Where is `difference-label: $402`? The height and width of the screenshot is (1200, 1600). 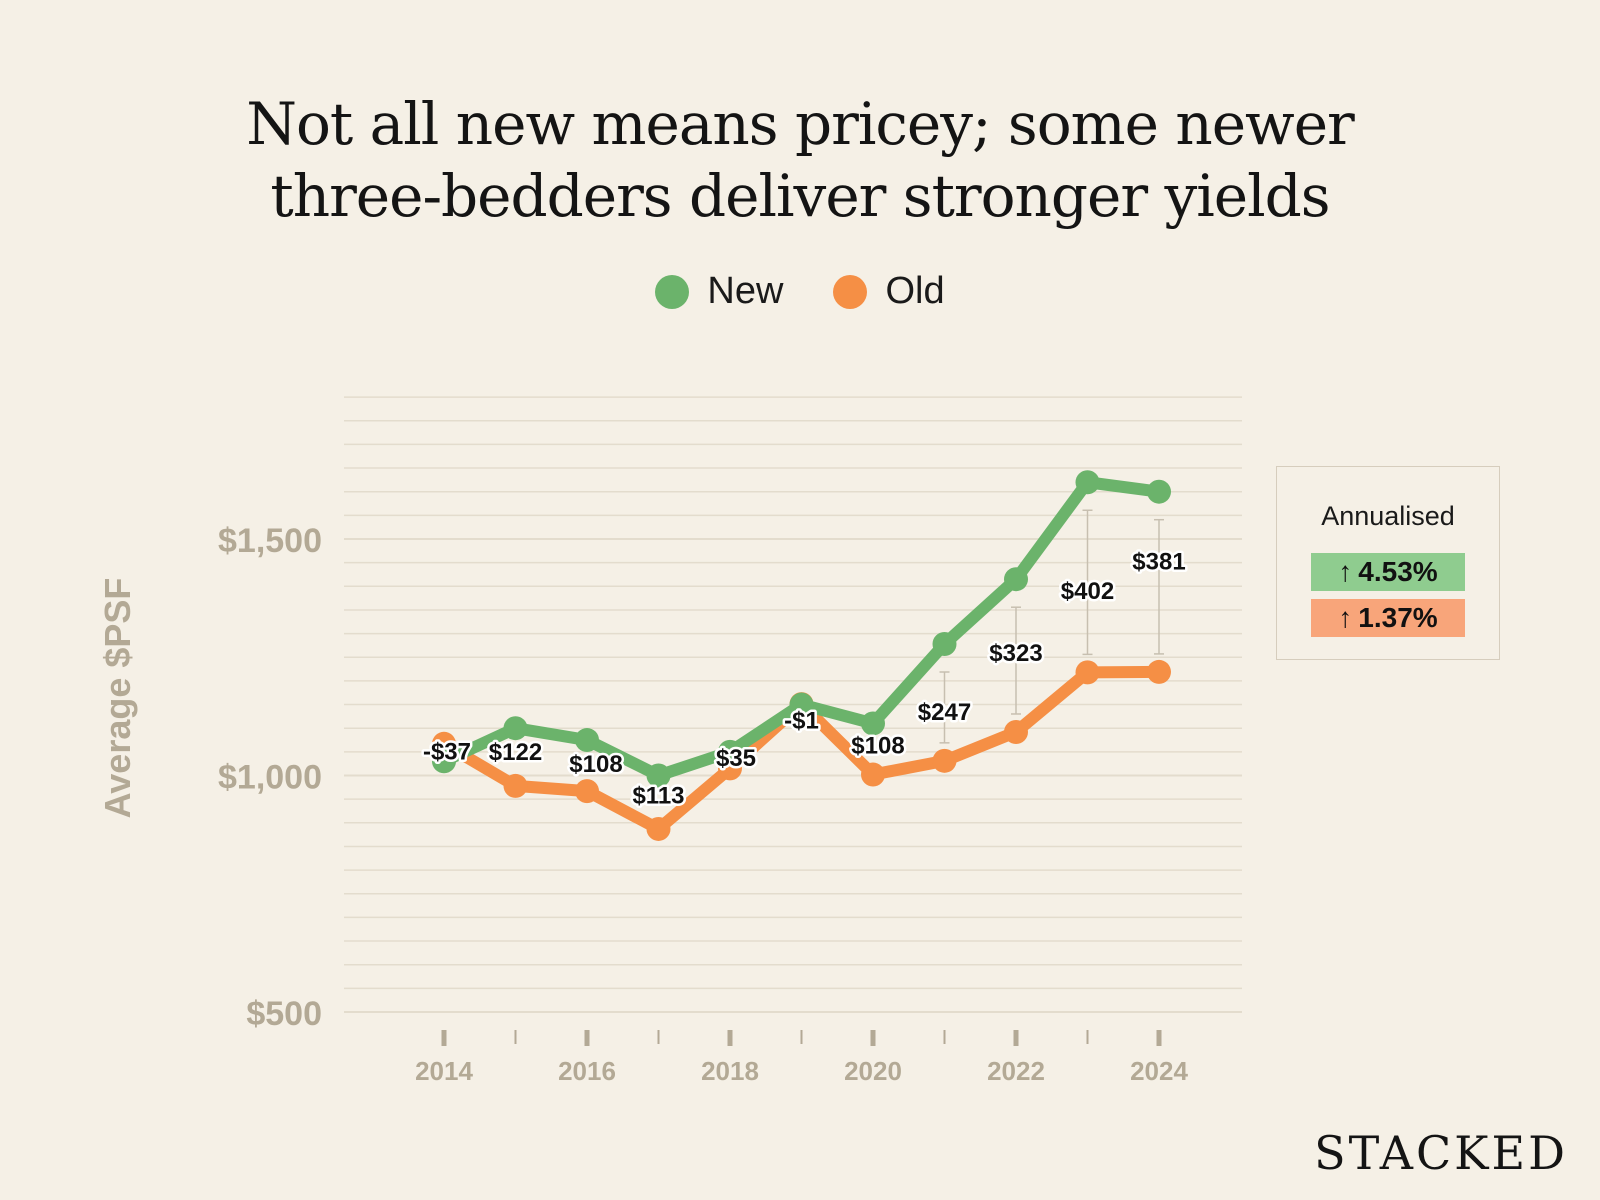
difference-label: $402 is located at coordinates (1087, 591).